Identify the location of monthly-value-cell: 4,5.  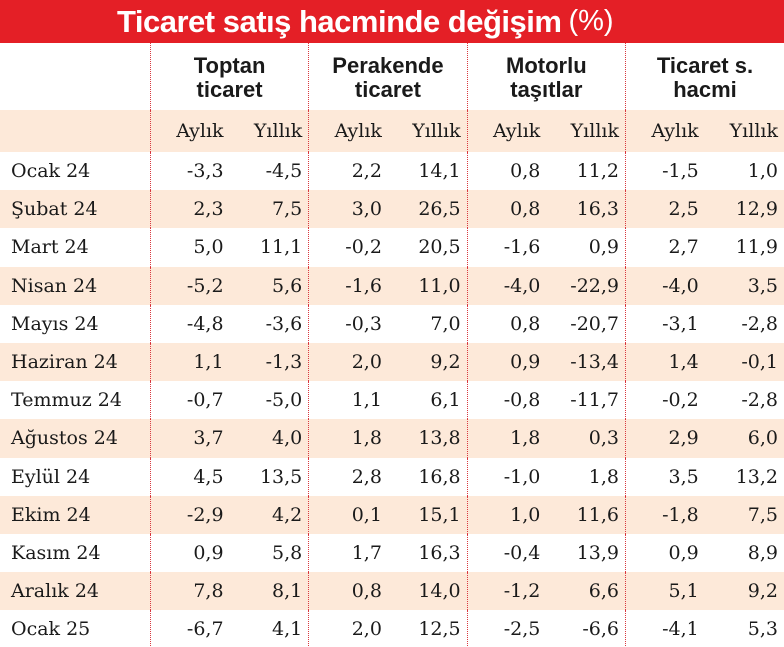
(189, 476).